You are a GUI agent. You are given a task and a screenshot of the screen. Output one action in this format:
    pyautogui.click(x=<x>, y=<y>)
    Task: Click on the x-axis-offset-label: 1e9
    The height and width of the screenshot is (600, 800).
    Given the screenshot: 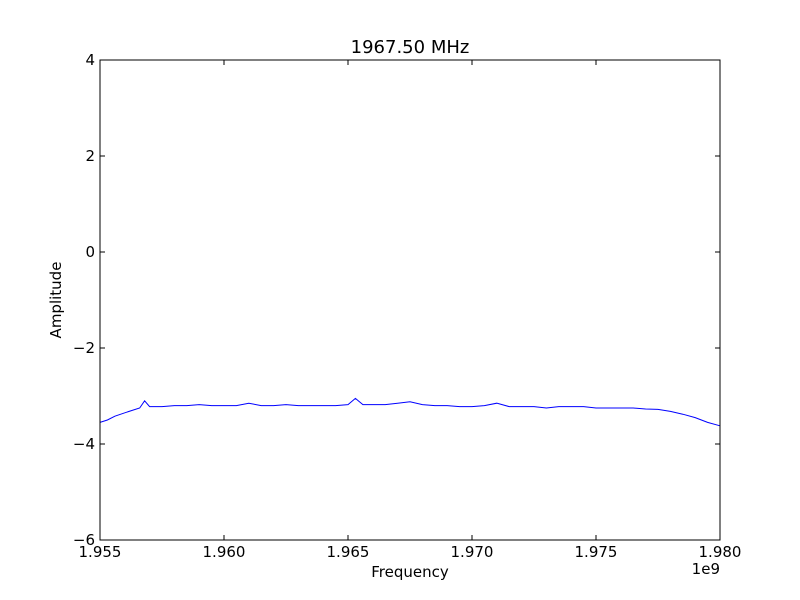 What is the action you would take?
    pyautogui.click(x=706, y=569)
    